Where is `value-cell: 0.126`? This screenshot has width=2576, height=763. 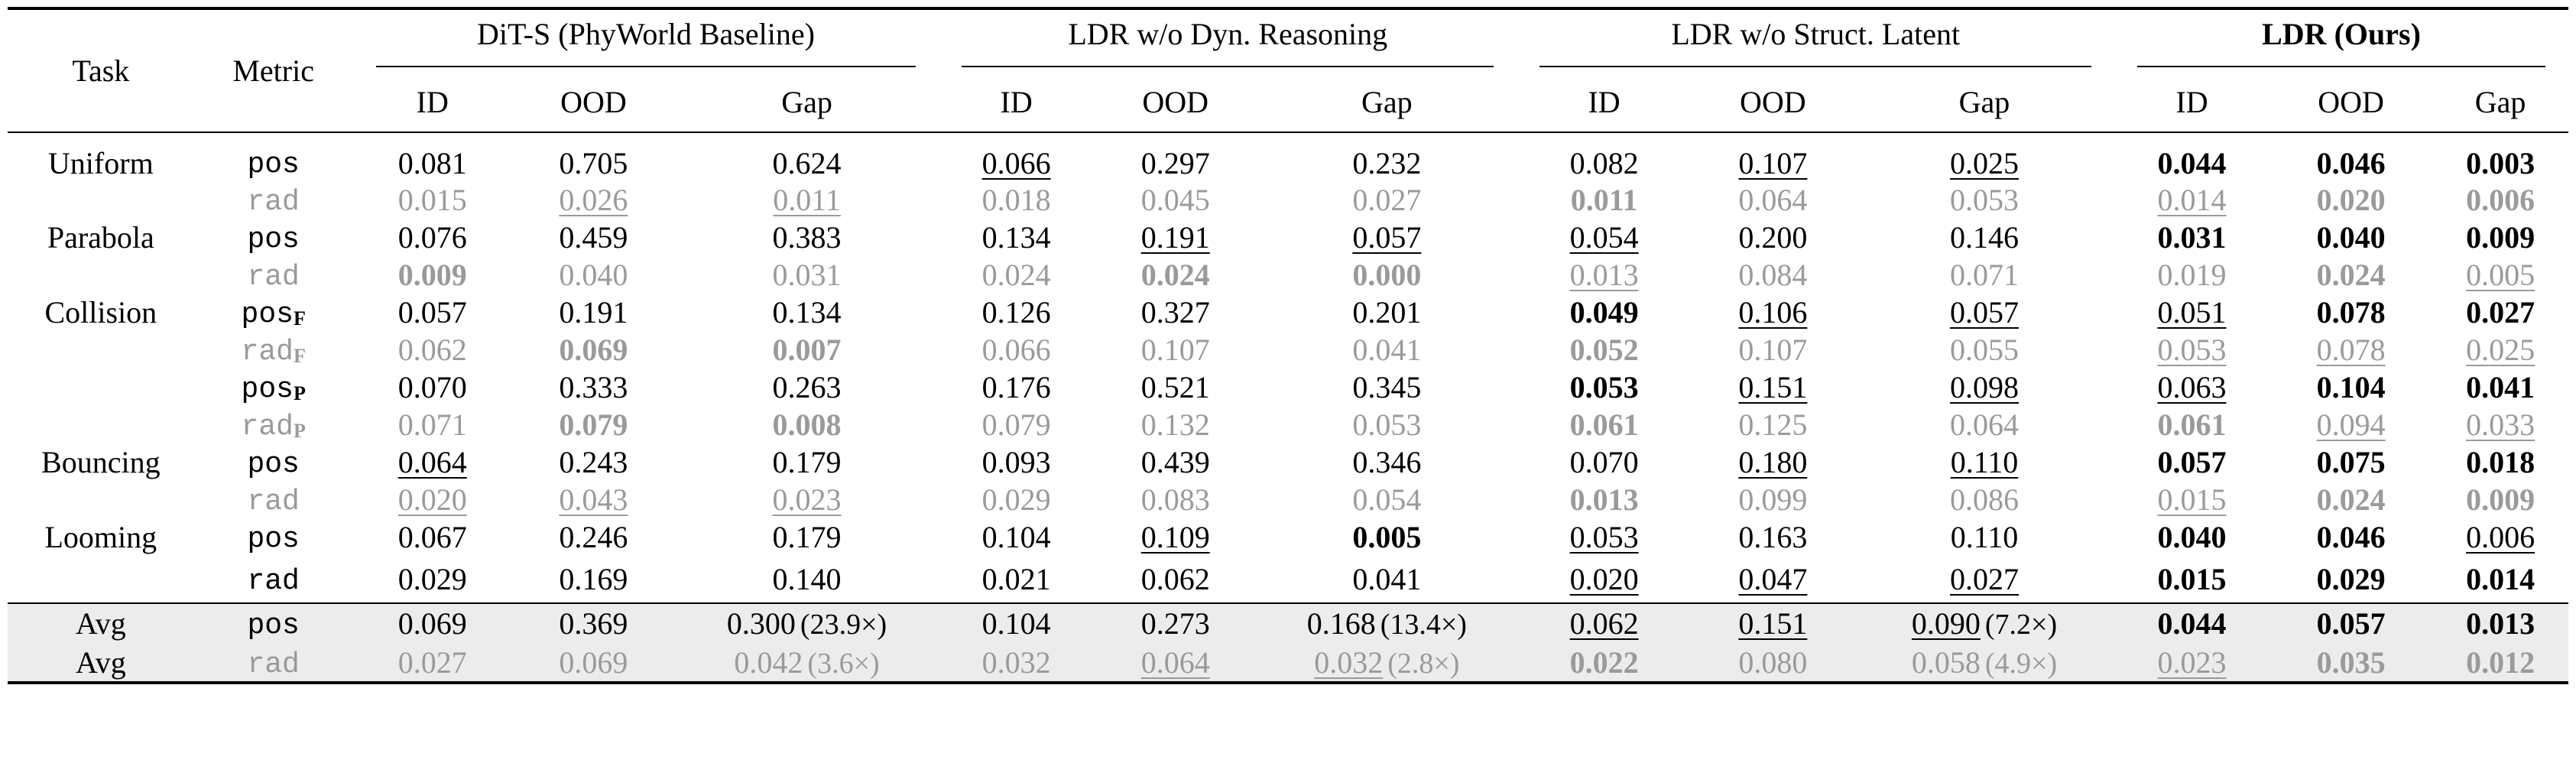
value-cell: 0.126 is located at coordinates (1016, 313).